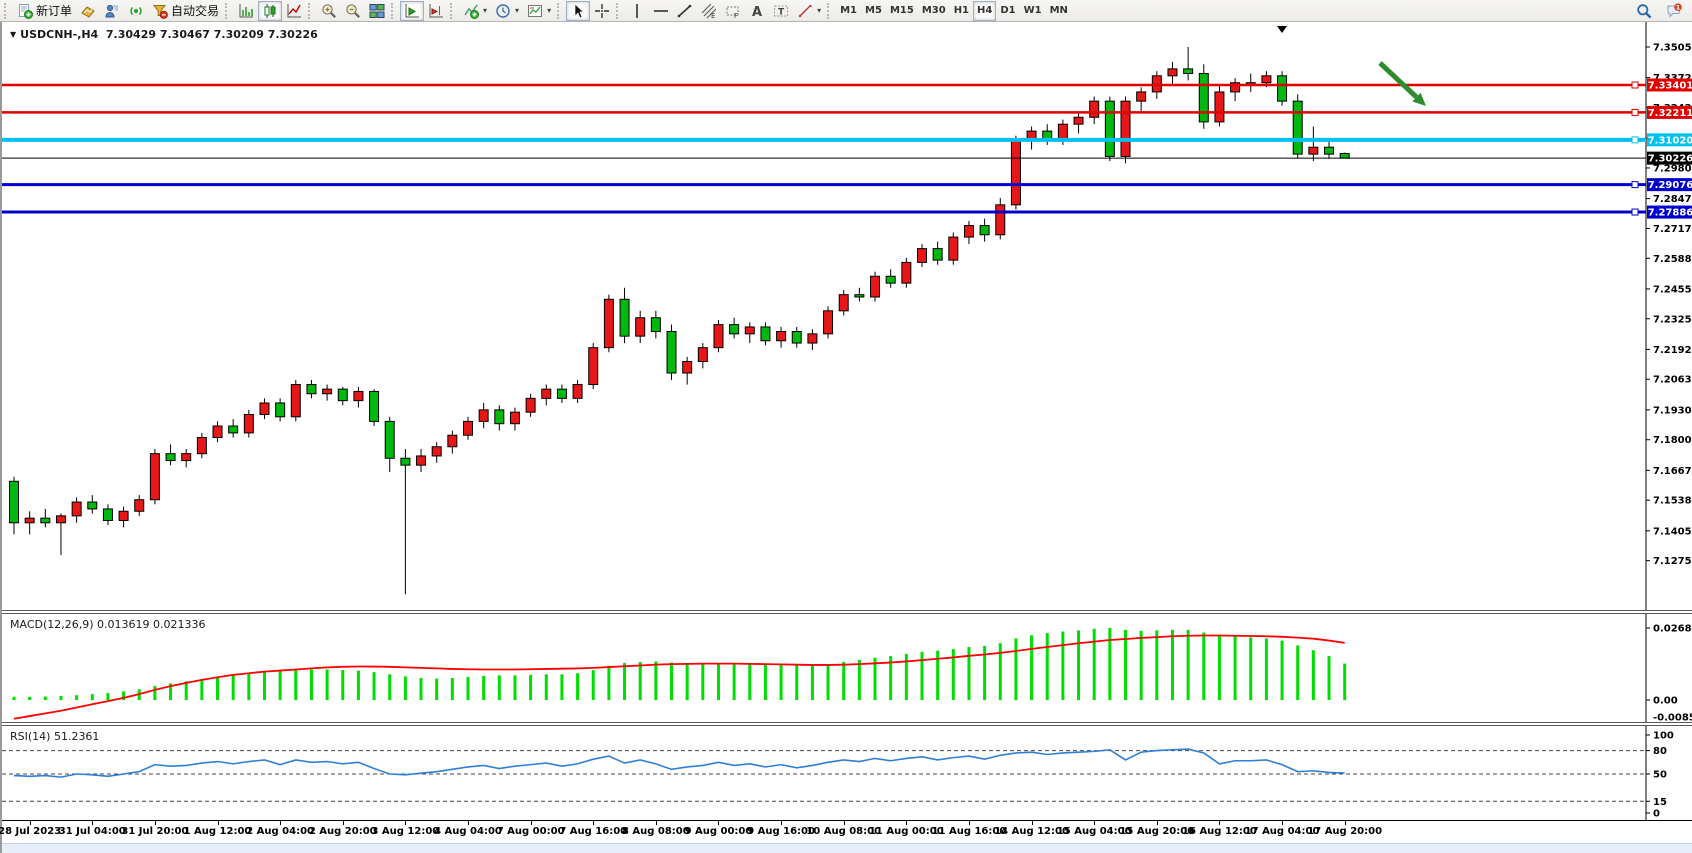  Describe the element at coordinates (136, 11) in the screenshot. I see `alerts-button` at that location.